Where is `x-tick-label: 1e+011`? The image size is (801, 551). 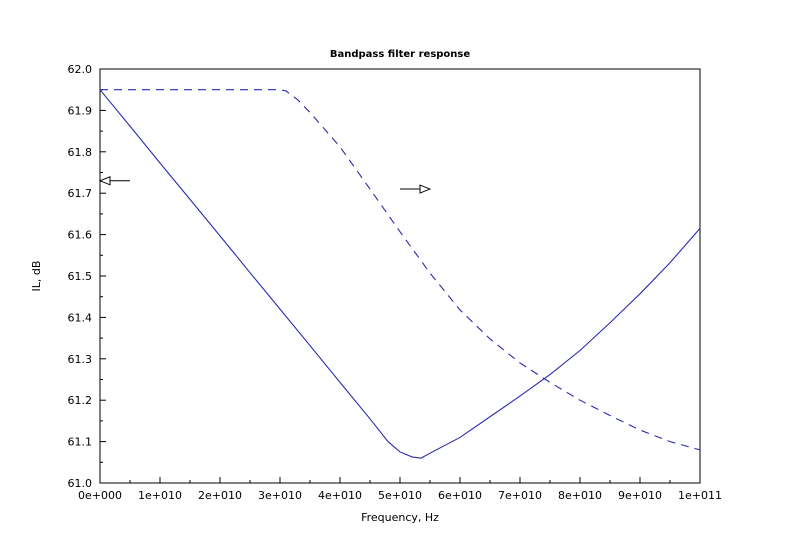 x-tick-label: 1e+011 is located at coordinates (700, 495).